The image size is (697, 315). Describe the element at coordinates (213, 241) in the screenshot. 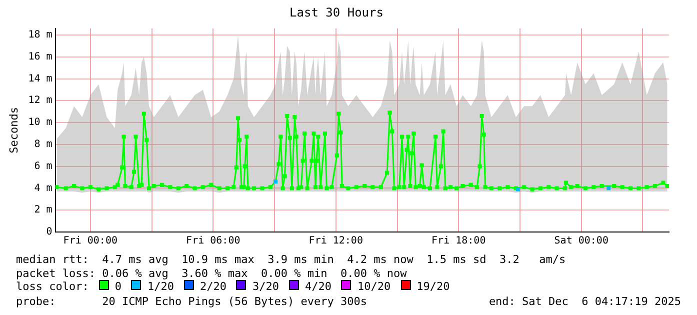

I see `x-tick-label: Fri 06:00` at that location.